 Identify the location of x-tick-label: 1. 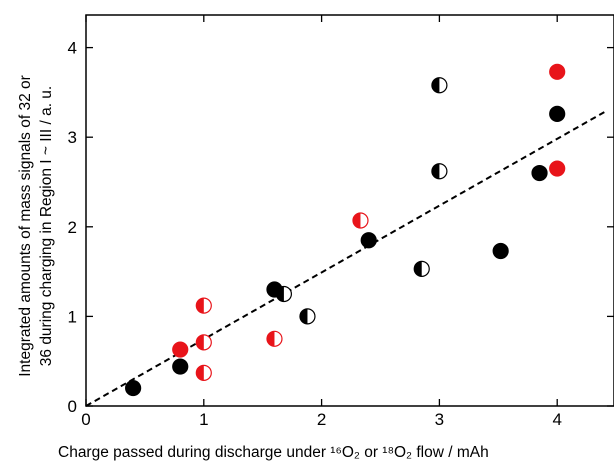
(203, 419).